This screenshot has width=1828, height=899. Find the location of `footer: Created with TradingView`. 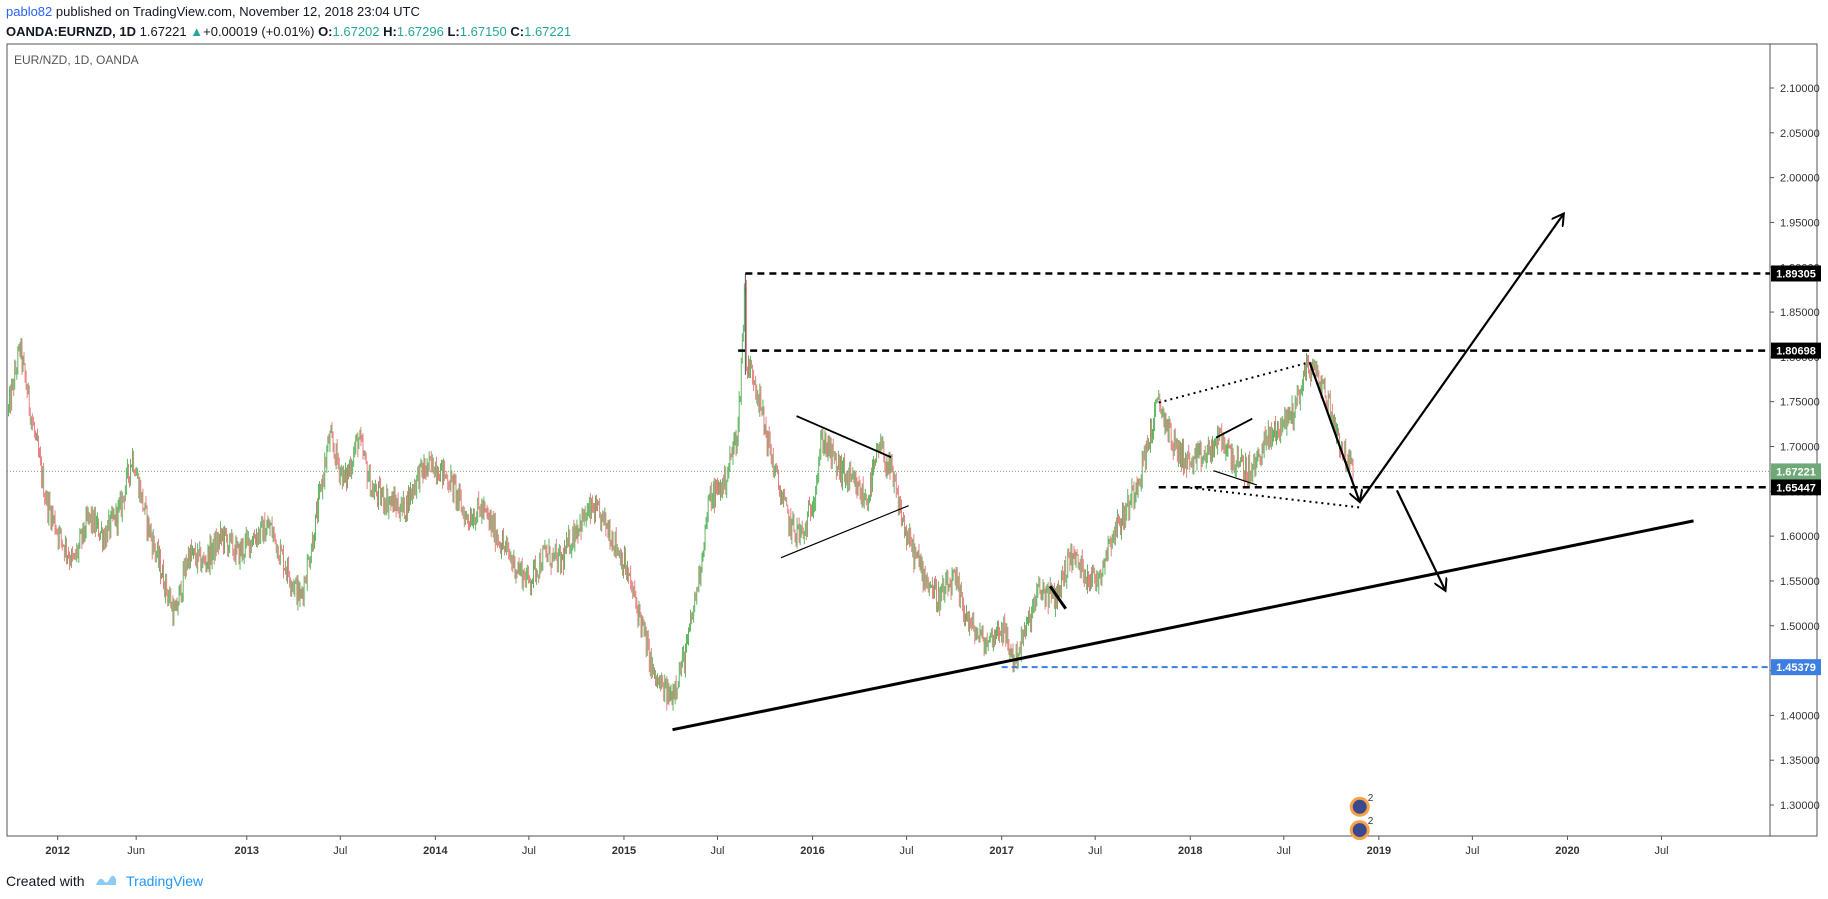

footer: Created with TradingView is located at coordinates (104, 881).